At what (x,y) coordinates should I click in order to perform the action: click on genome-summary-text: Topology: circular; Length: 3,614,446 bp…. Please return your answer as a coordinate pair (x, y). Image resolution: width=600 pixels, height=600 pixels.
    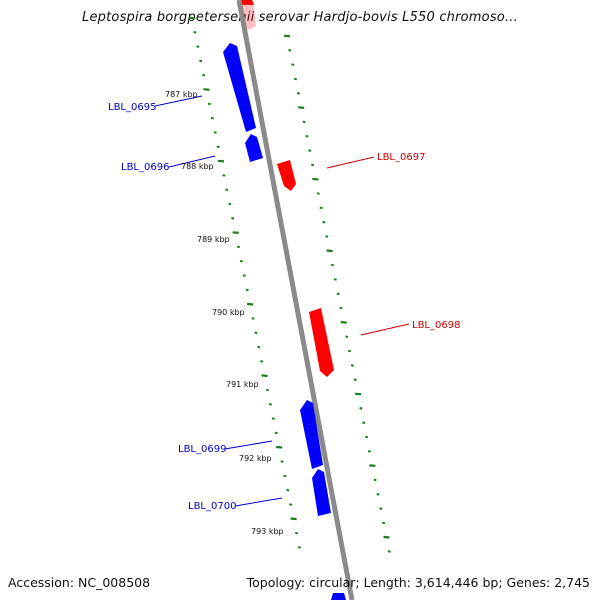
    Looking at the image, I should click on (418, 582).